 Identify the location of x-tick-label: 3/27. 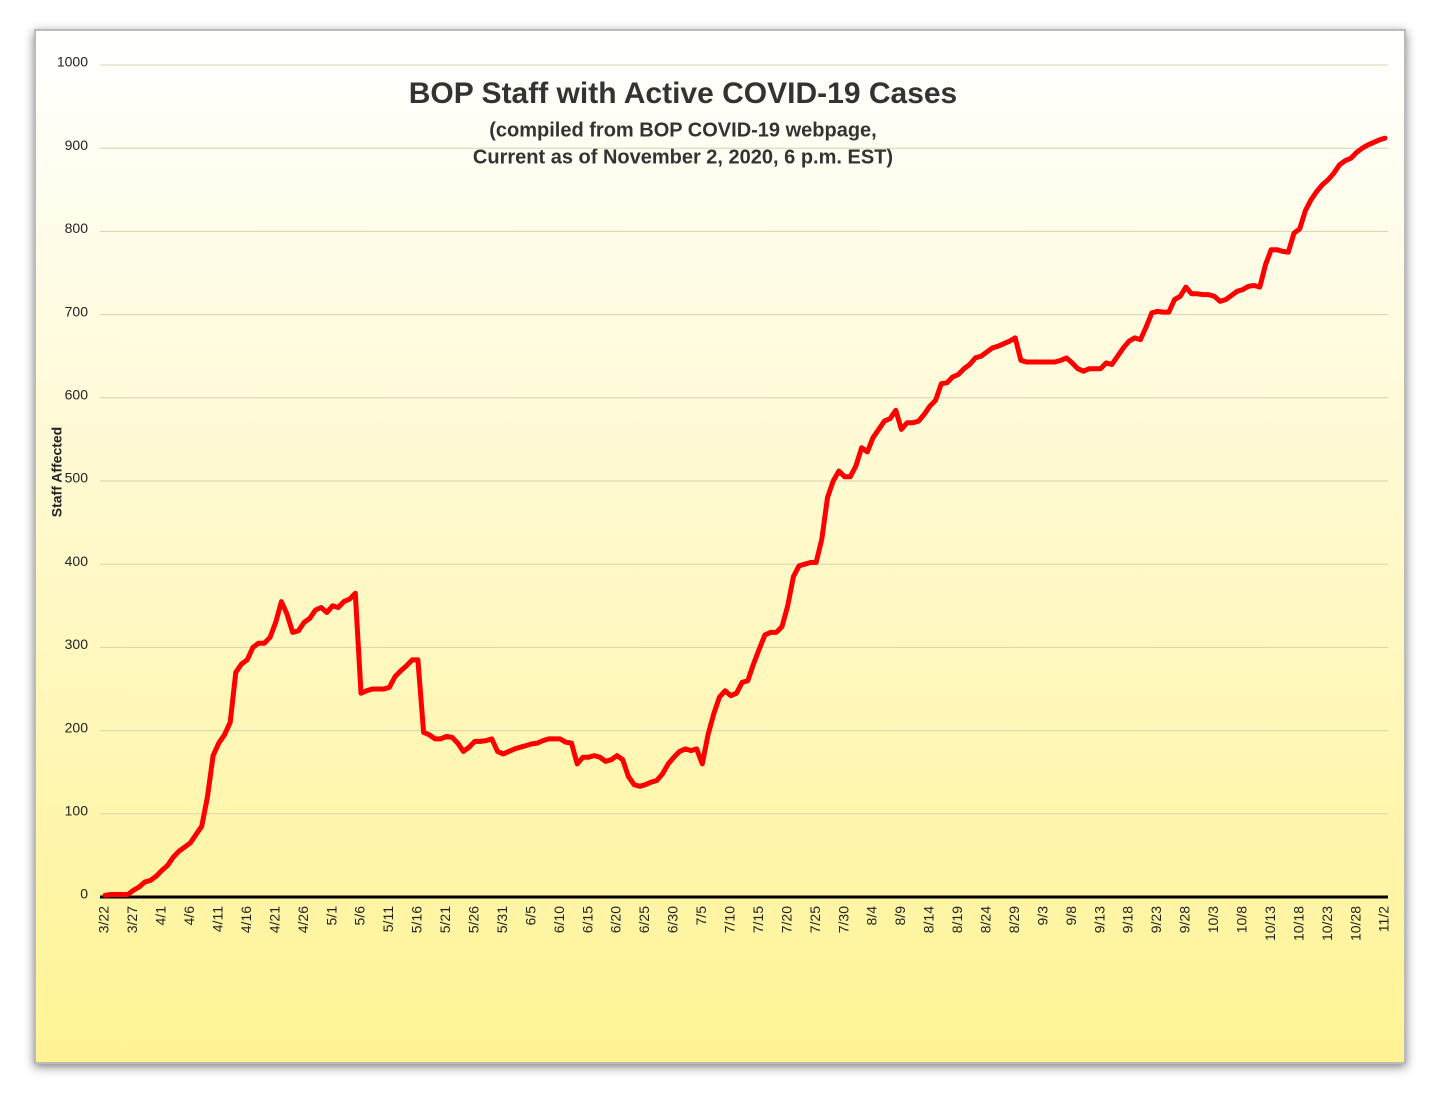
(132, 919).